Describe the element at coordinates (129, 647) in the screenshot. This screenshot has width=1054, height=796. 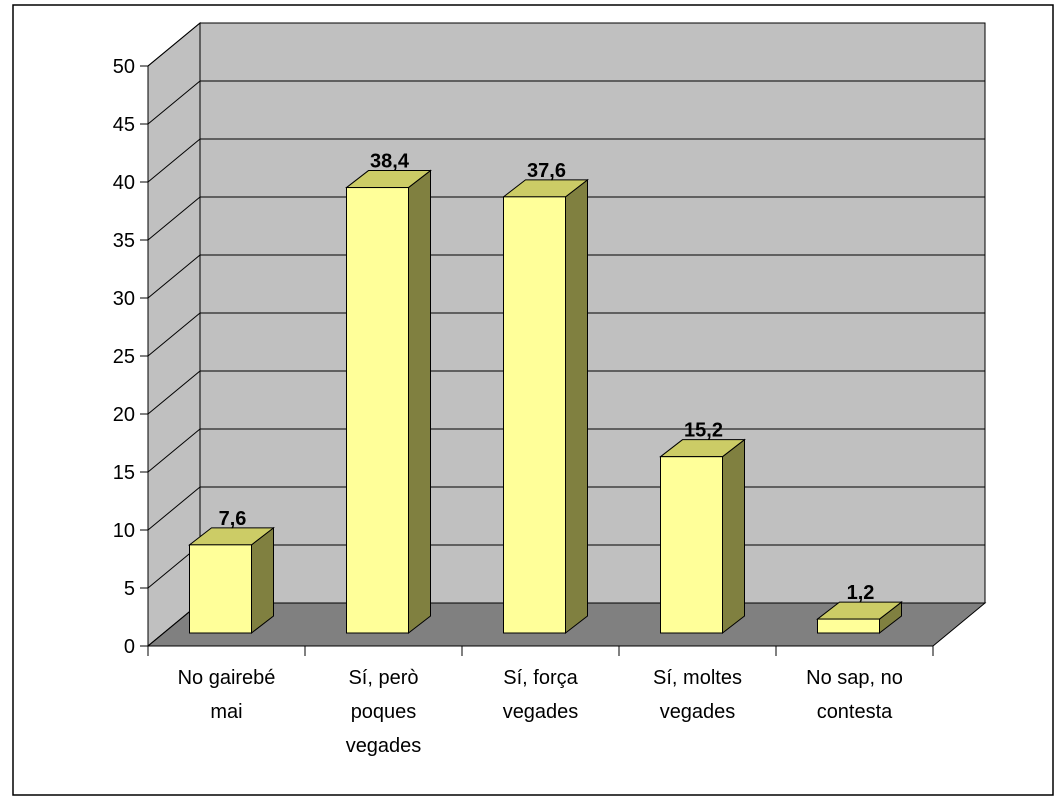
I see `y-tick-label: 0` at that location.